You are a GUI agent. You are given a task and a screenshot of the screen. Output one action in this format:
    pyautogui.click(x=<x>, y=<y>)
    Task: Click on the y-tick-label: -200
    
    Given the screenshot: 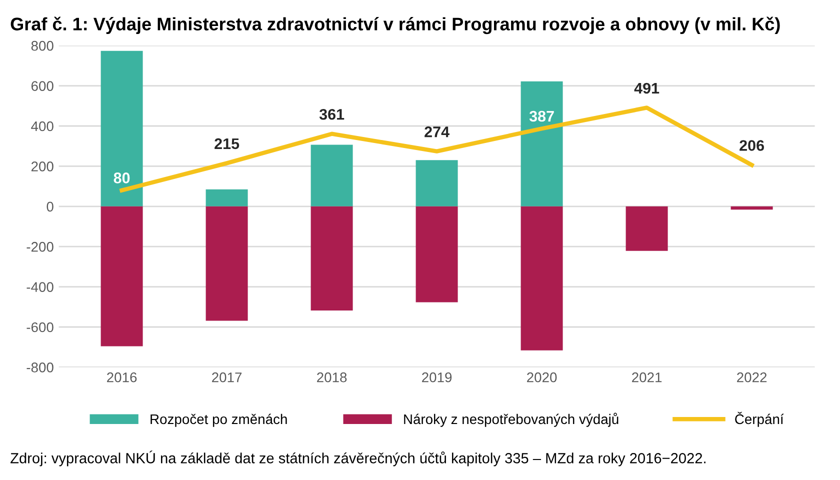 What is the action you would take?
    pyautogui.click(x=40, y=247)
    